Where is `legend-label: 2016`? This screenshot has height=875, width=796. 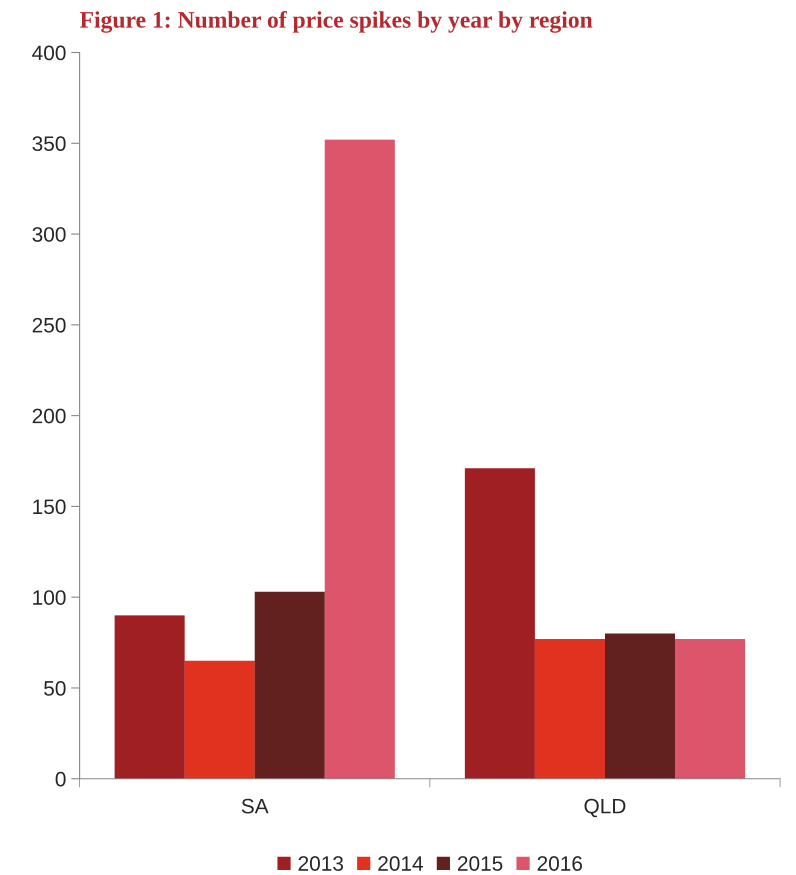
legend-label: 2016 is located at coordinates (560, 863).